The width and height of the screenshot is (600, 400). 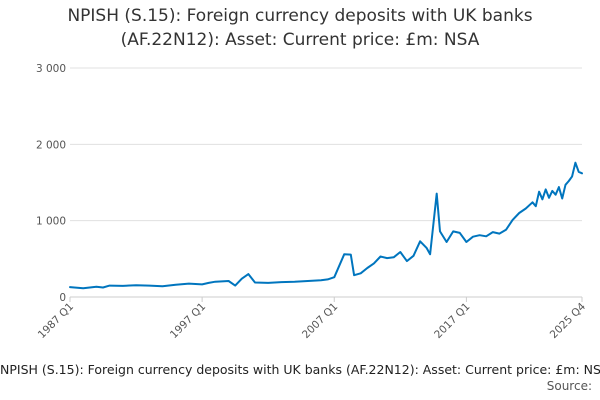 I want to click on y-tick-label: 0, so click(x=62, y=298).